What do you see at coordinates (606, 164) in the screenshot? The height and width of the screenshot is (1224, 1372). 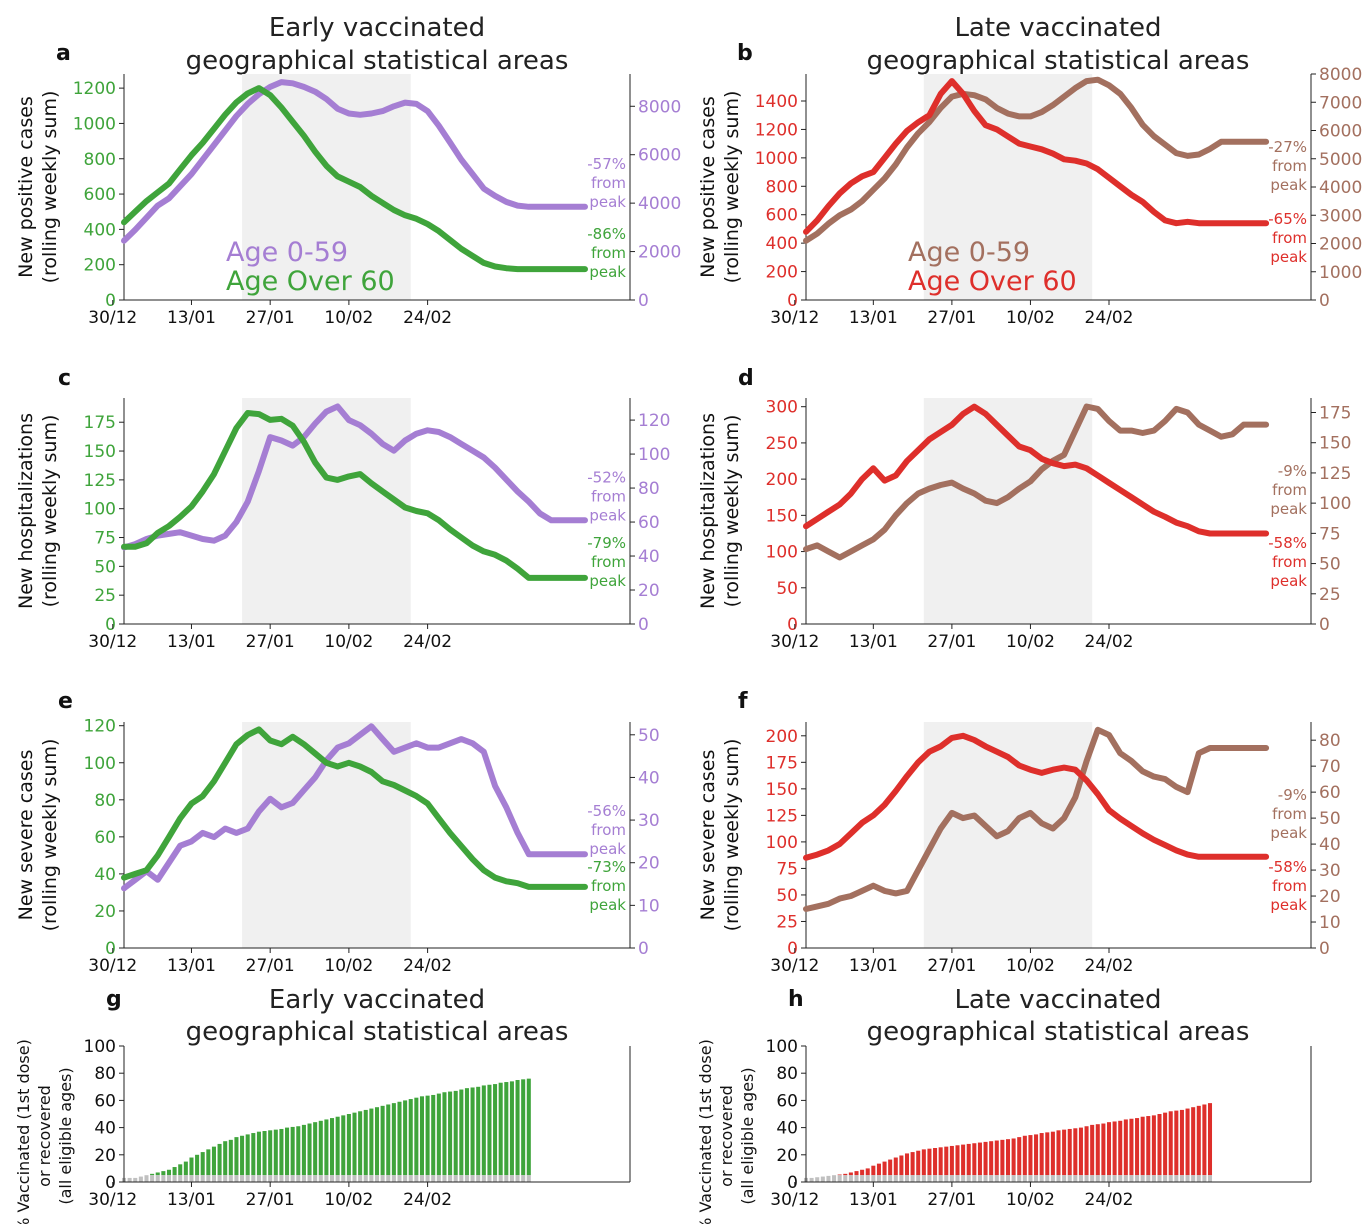 I see `peak-drop-annotation: -57%` at bounding box center [606, 164].